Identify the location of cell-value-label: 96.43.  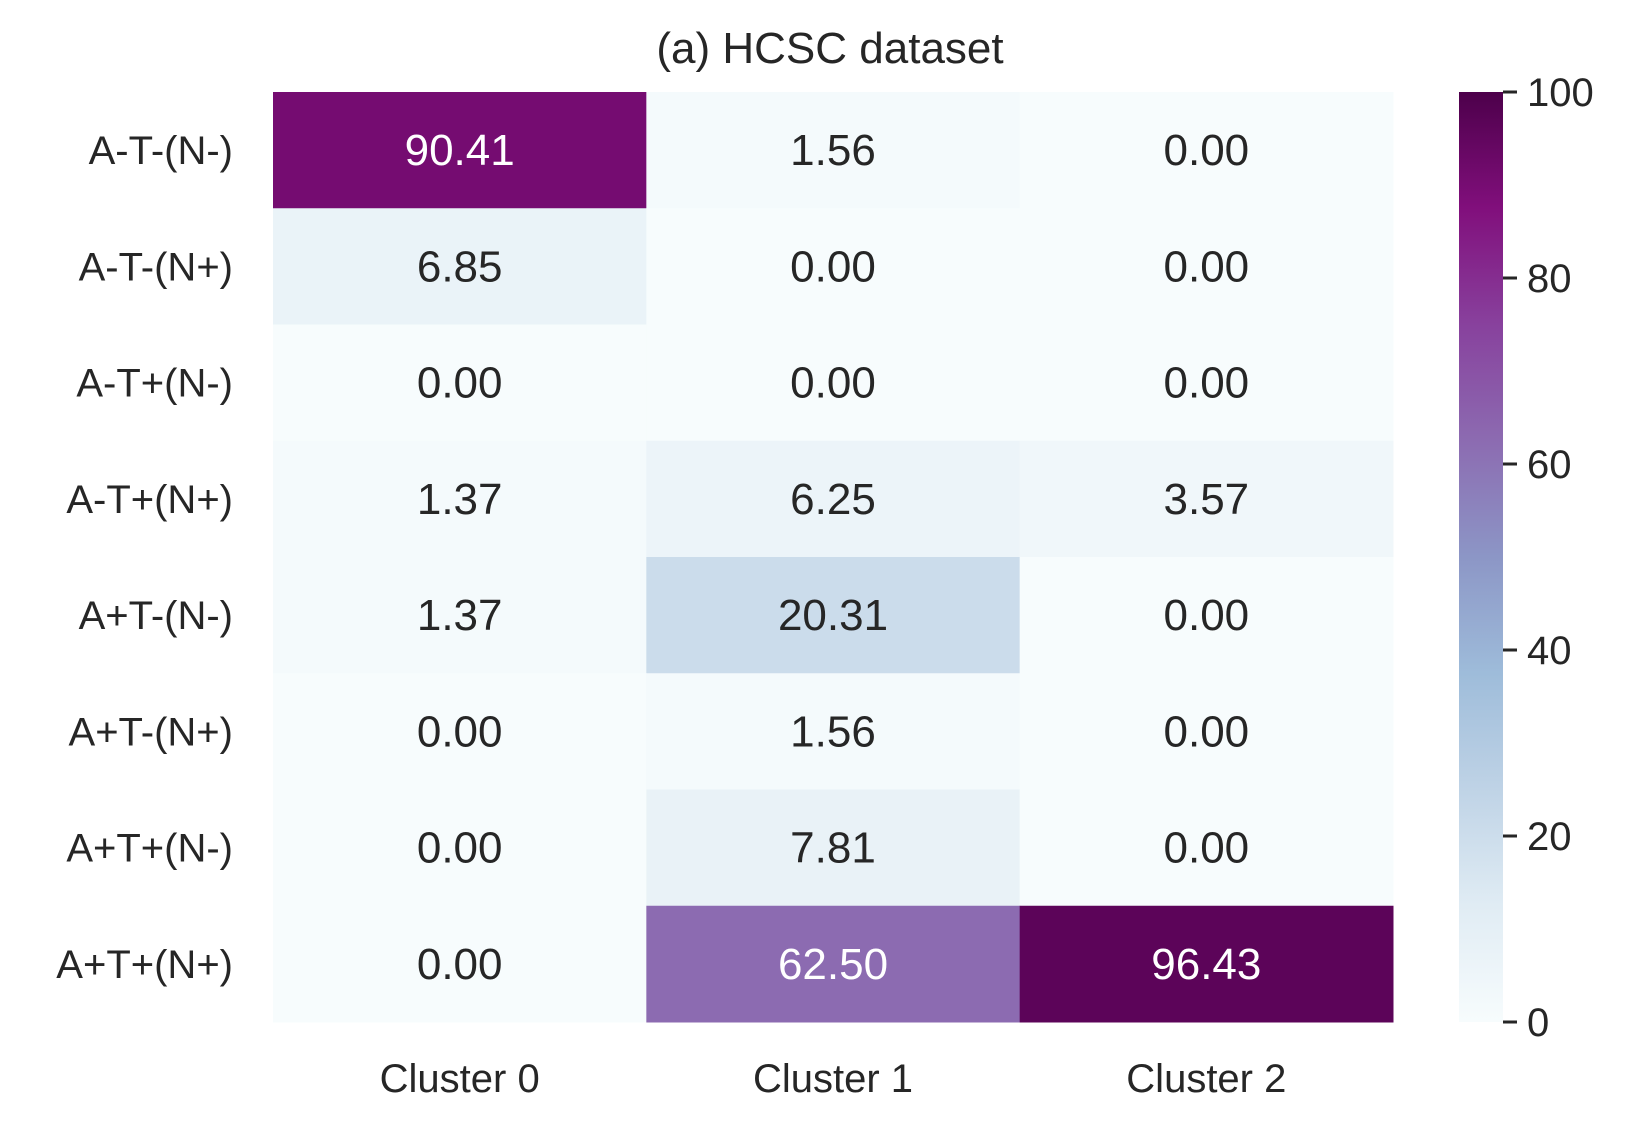
(1206, 964).